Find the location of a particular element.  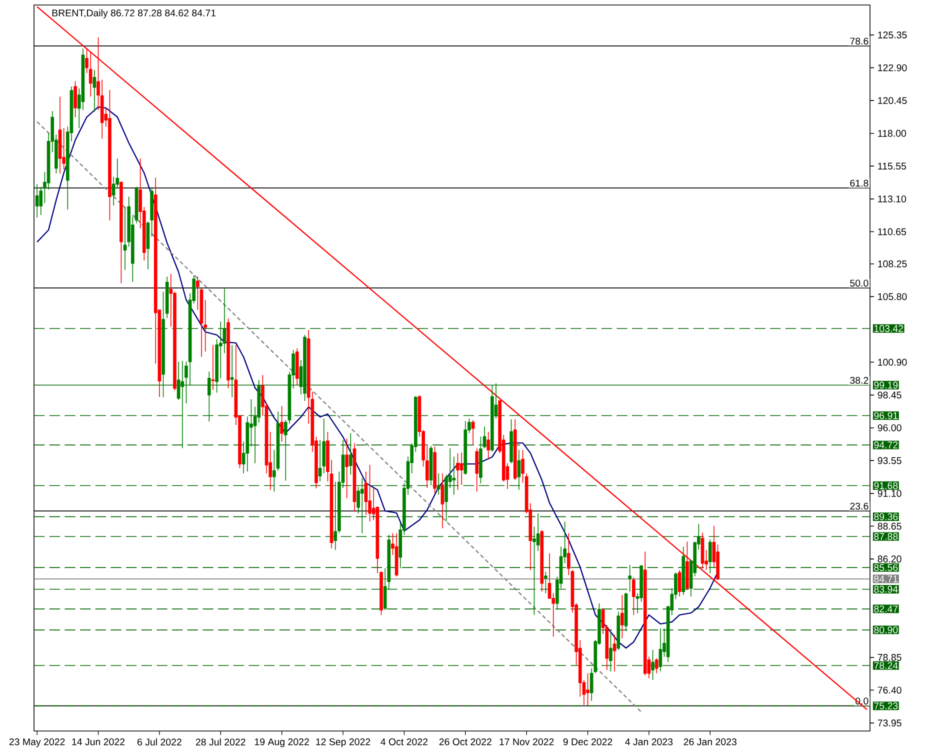

x-tick-label: 23 May 2022 is located at coordinates (37, 743).